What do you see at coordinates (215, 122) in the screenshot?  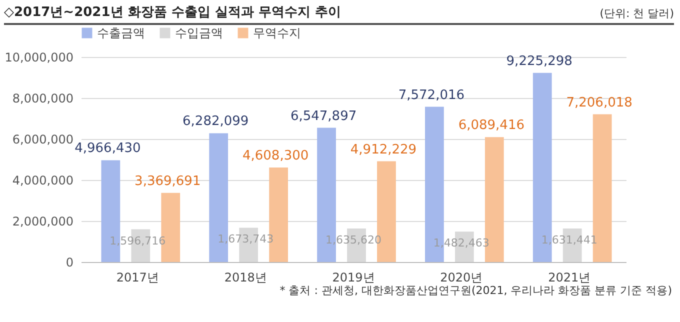 I see `data-label: 6,282,099` at bounding box center [215, 122].